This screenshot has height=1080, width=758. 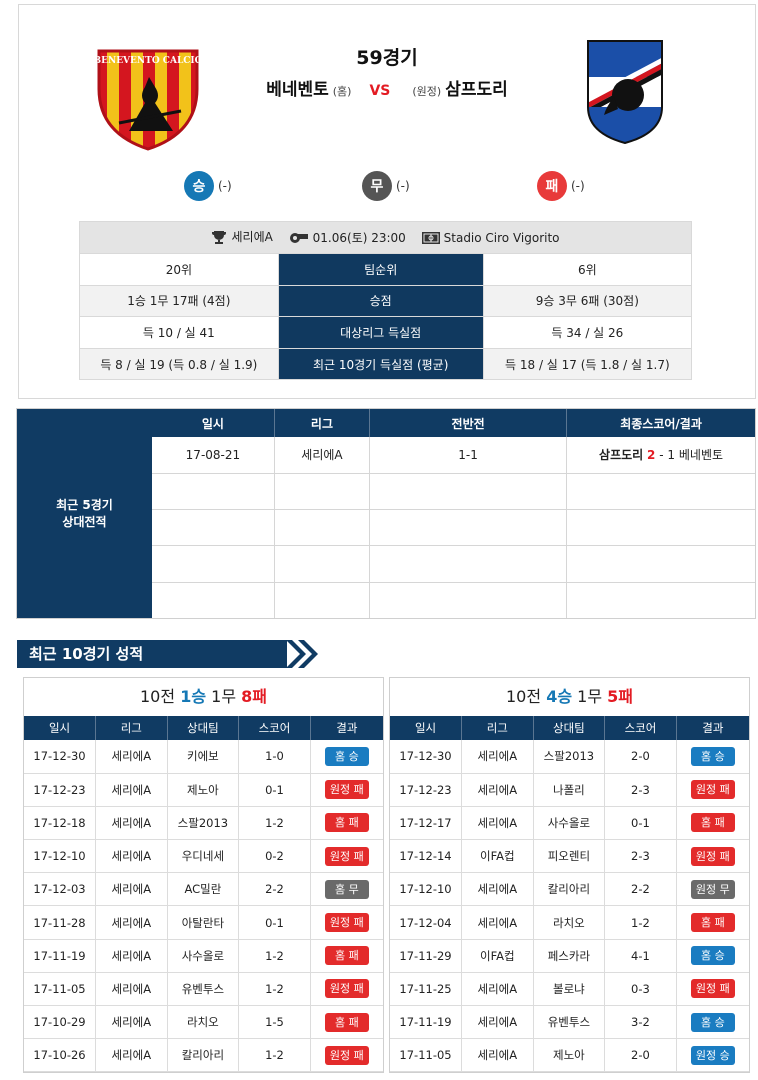 I want to click on home-recent-summary: 10전 1승 1무 8패, so click(x=203, y=697).